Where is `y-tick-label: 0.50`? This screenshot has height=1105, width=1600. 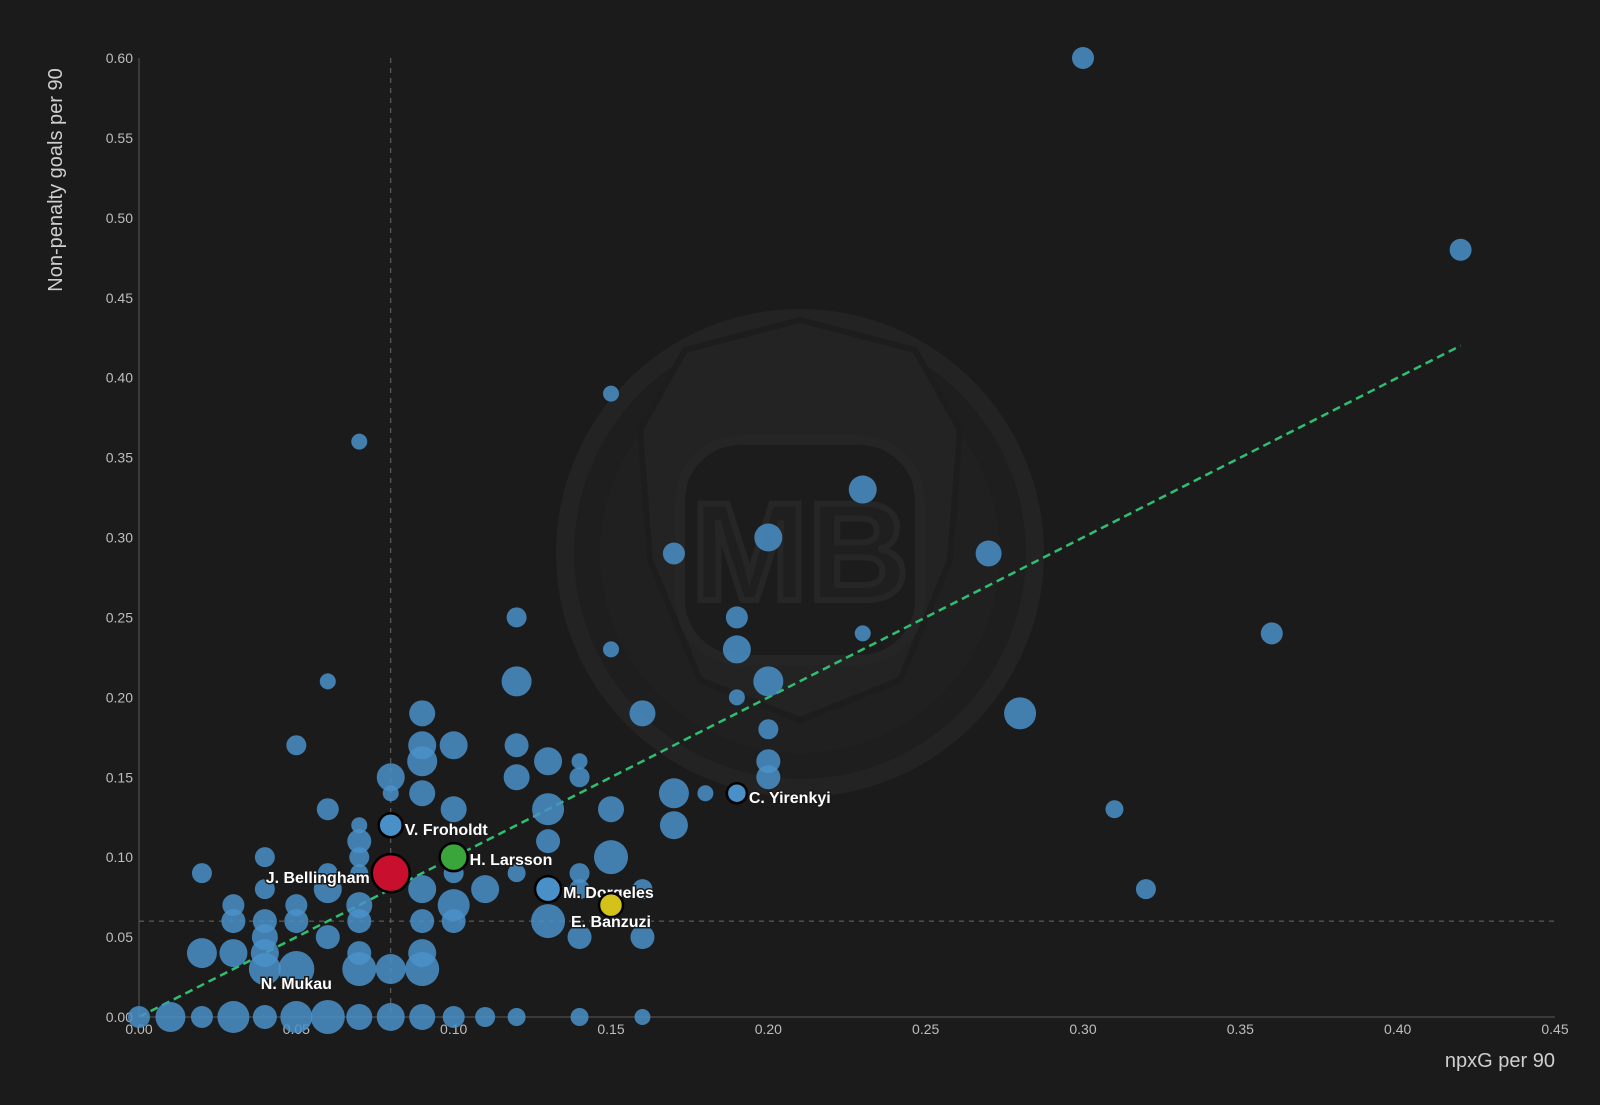 y-tick-label: 0.50 is located at coordinates (119, 218).